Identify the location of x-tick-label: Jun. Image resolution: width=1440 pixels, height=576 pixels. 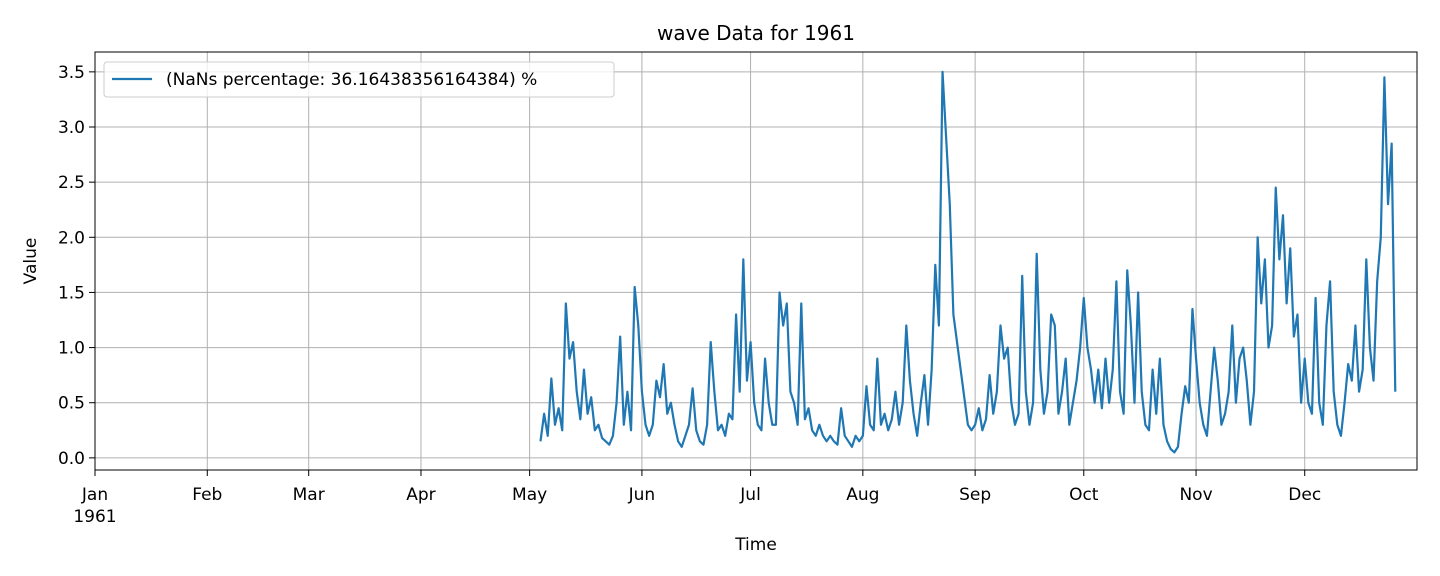
(642, 495).